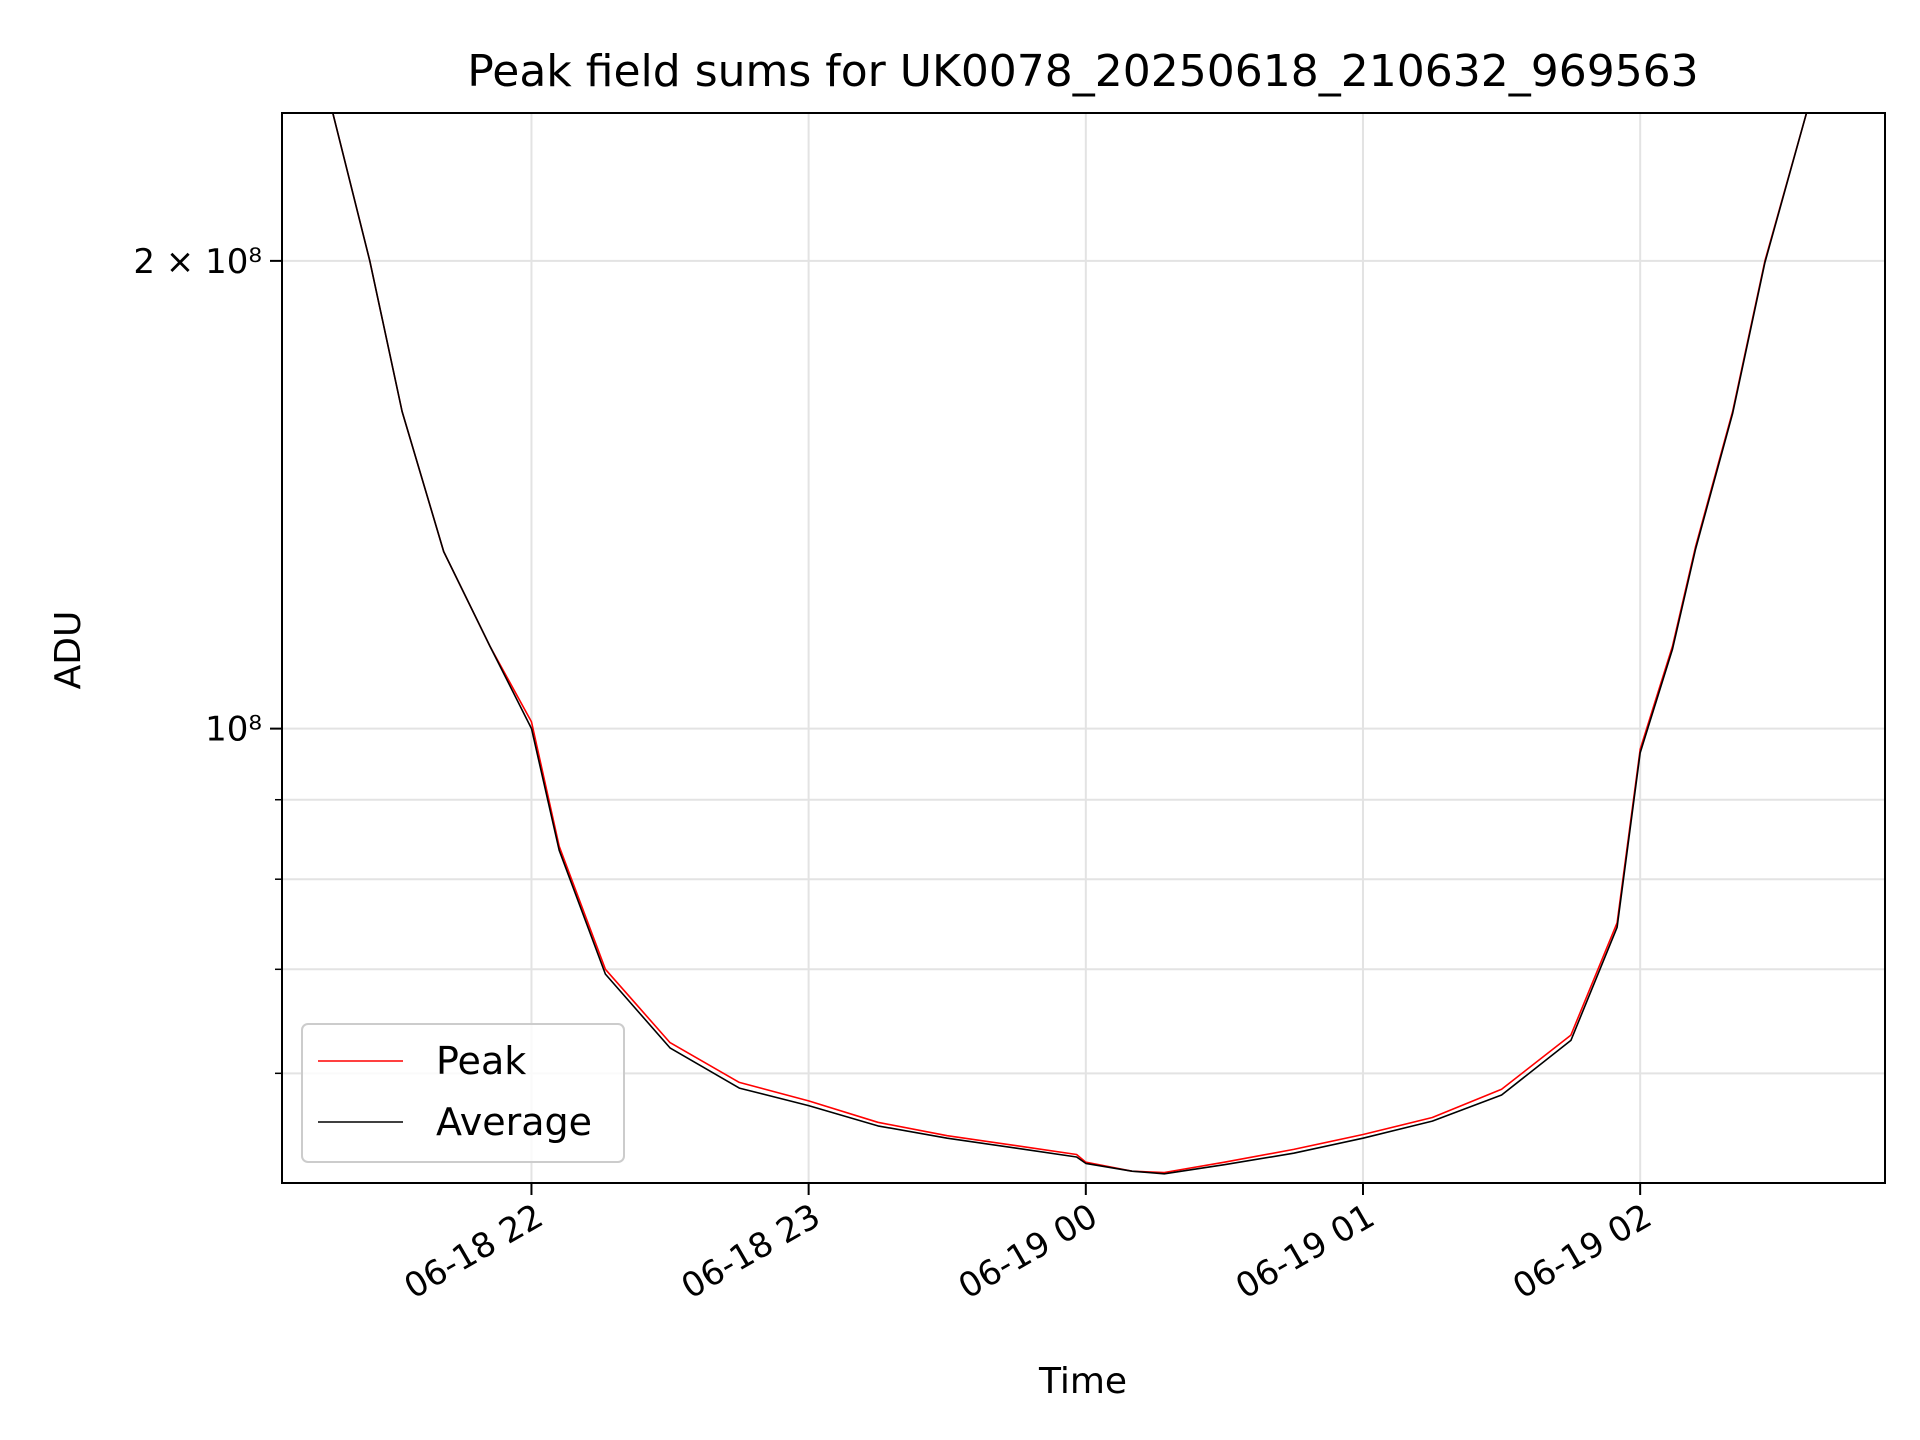 This screenshot has height=1440, width=1920. Describe the element at coordinates (1082, 1381) in the screenshot. I see `x-axis-label: Time` at that location.